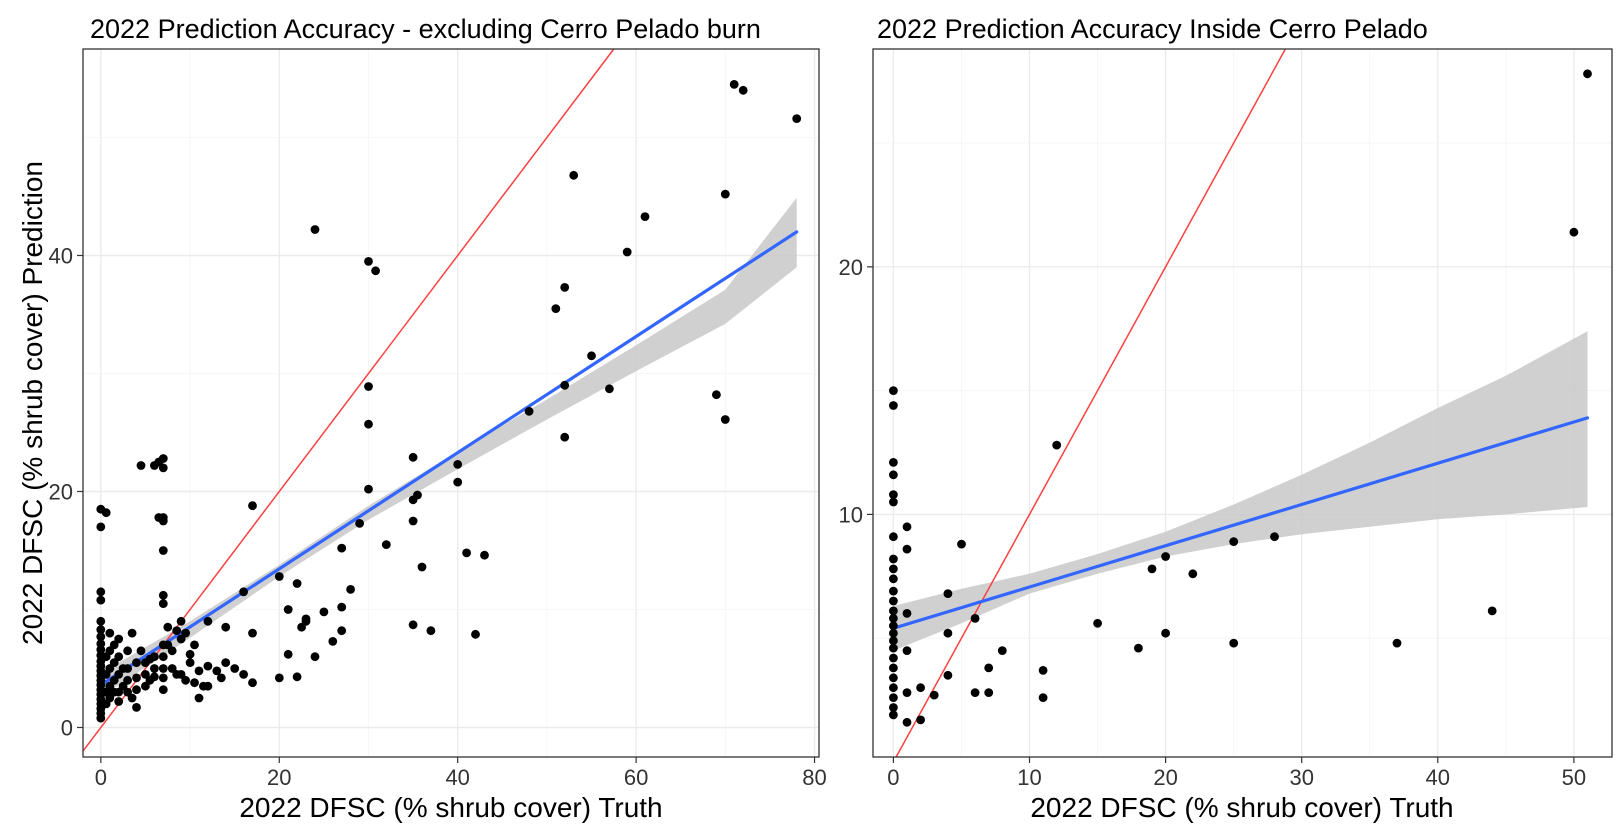  I want to click on x-tick-label: 60, so click(636, 777).